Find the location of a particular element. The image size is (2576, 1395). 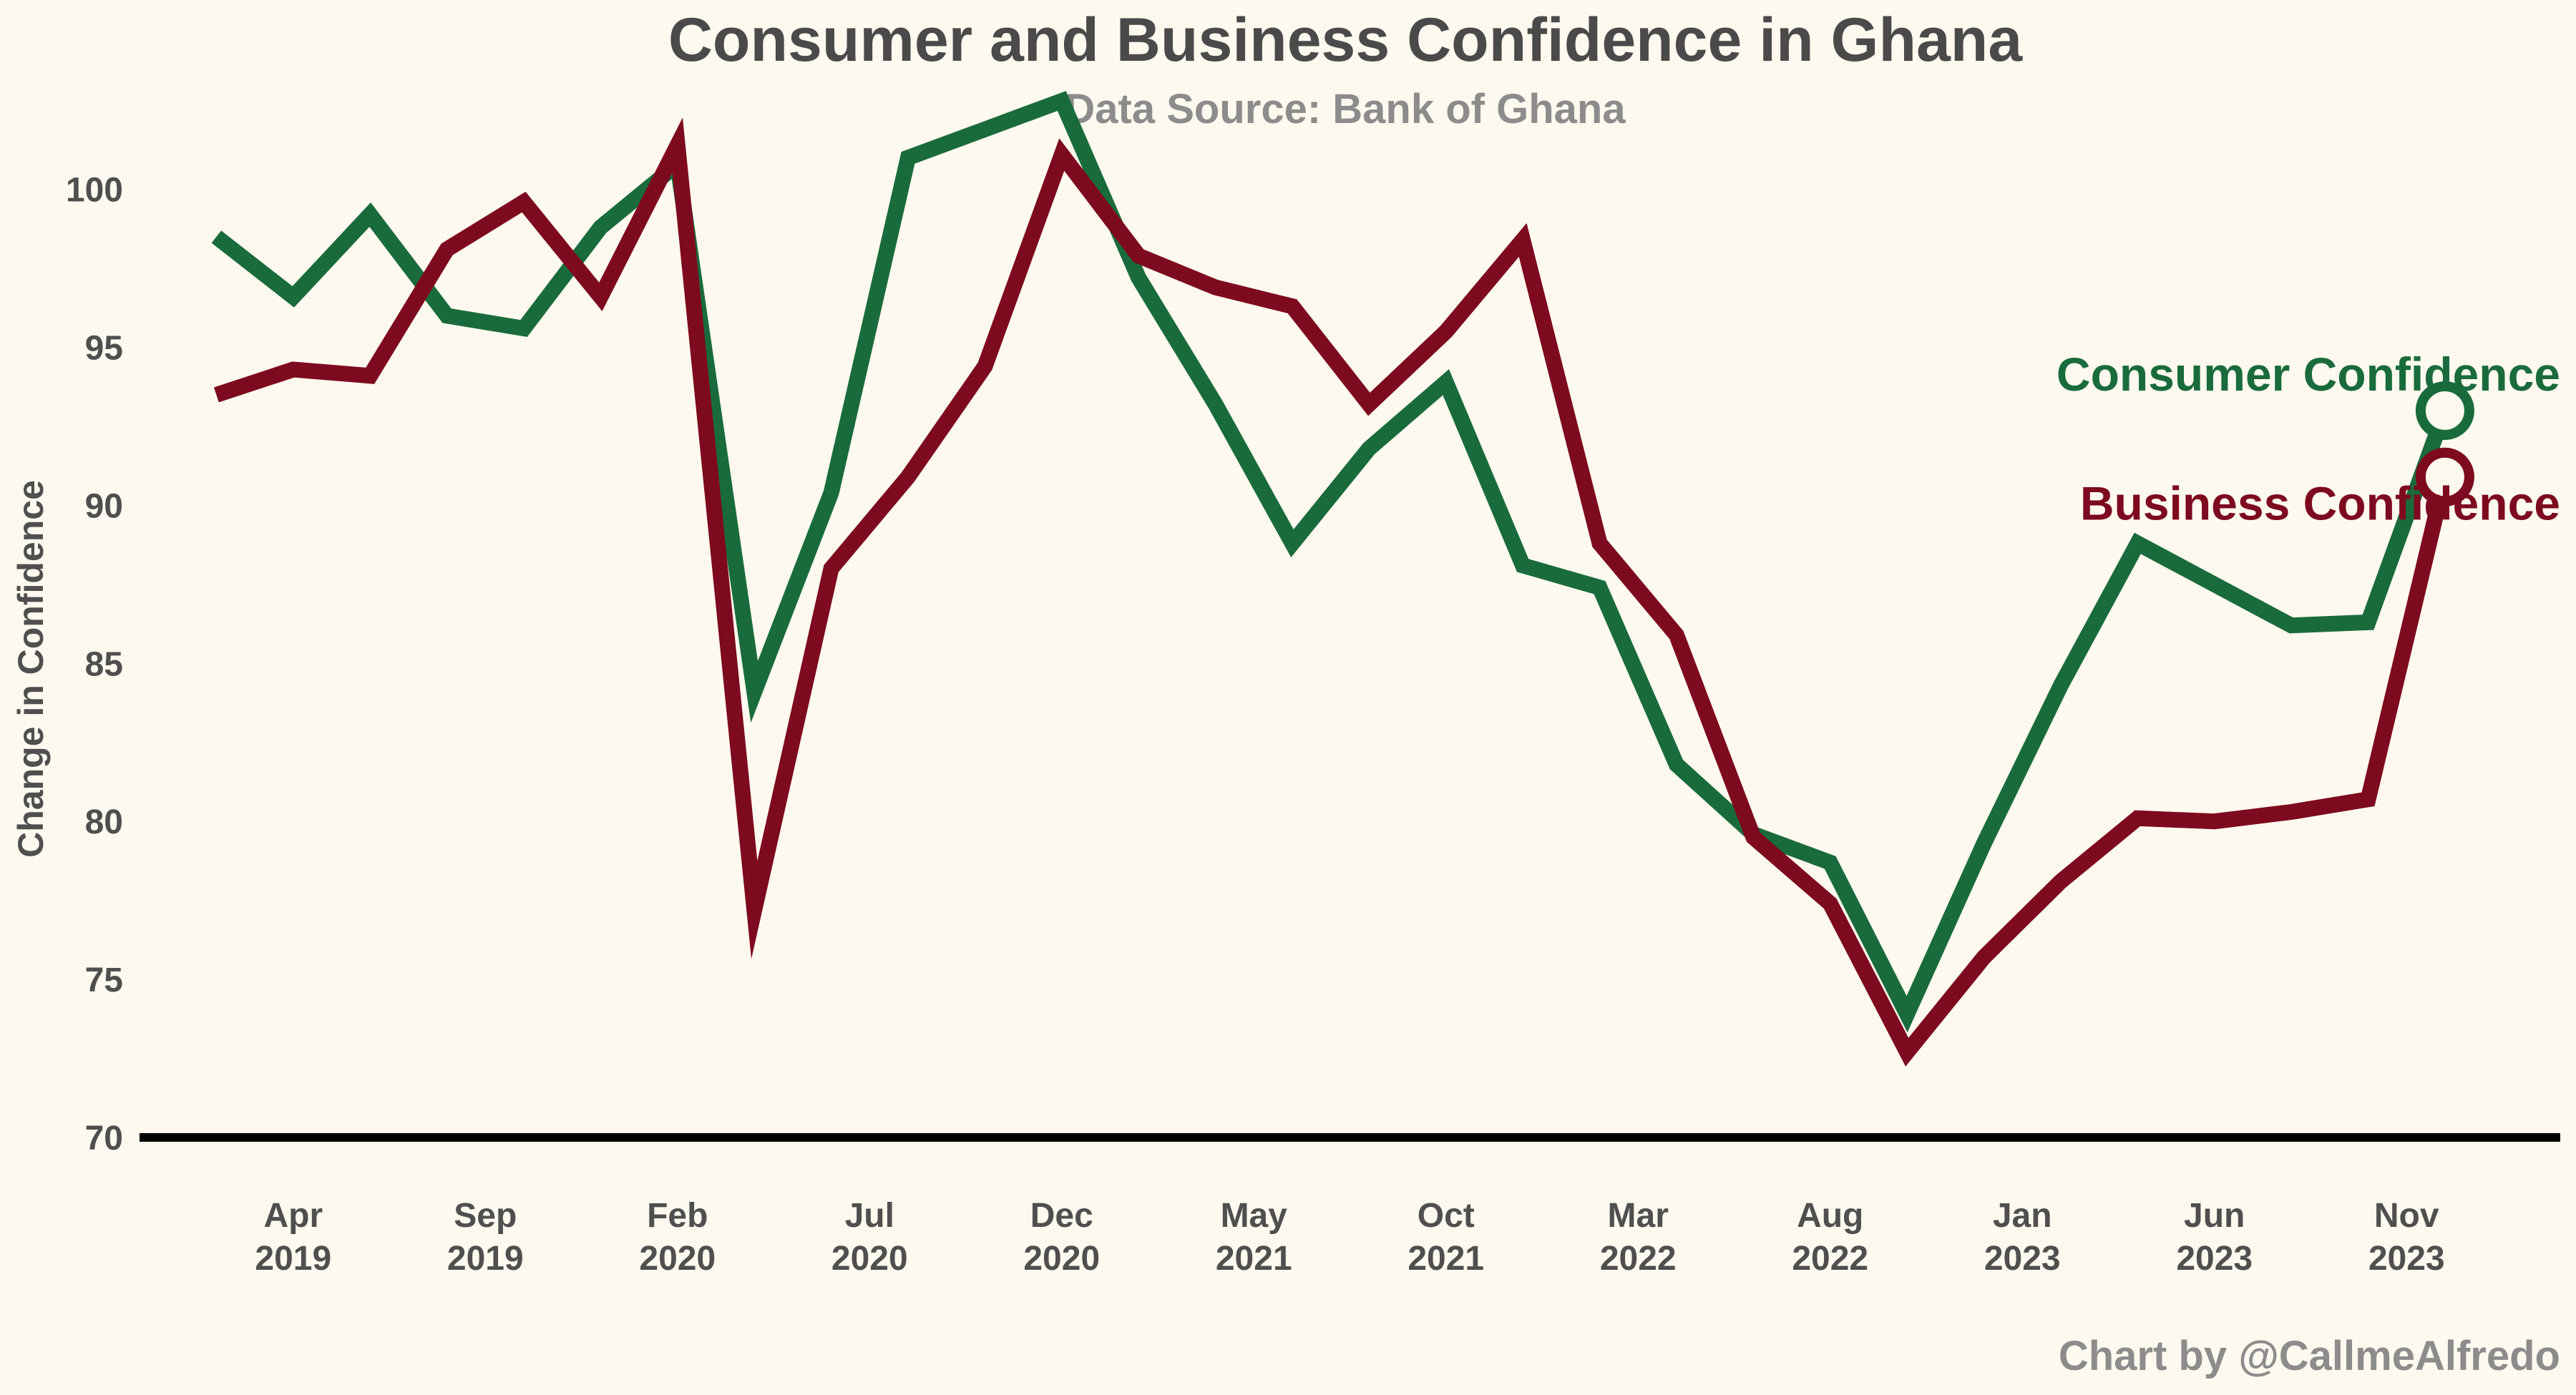

y-tick-label: 90 is located at coordinates (104, 506).